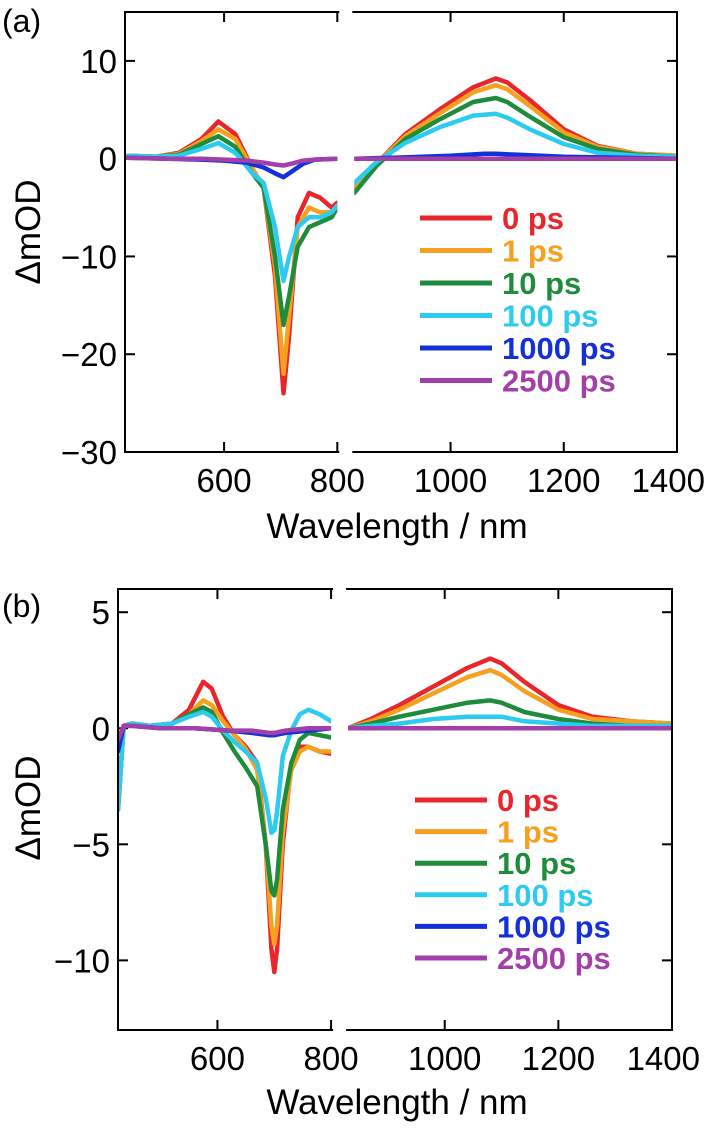 The width and height of the screenshot is (720, 1130). What do you see at coordinates (331, 1058) in the screenshot?
I see `panel-b-xtick-label: 800` at bounding box center [331, 1058].